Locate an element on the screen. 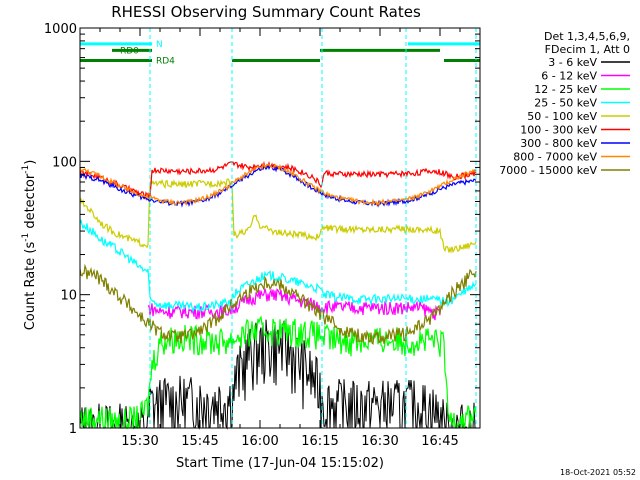 The height and width of the screenshot is (480, 640). flag-label-2: RD4 is located at coordinates (165, 62).